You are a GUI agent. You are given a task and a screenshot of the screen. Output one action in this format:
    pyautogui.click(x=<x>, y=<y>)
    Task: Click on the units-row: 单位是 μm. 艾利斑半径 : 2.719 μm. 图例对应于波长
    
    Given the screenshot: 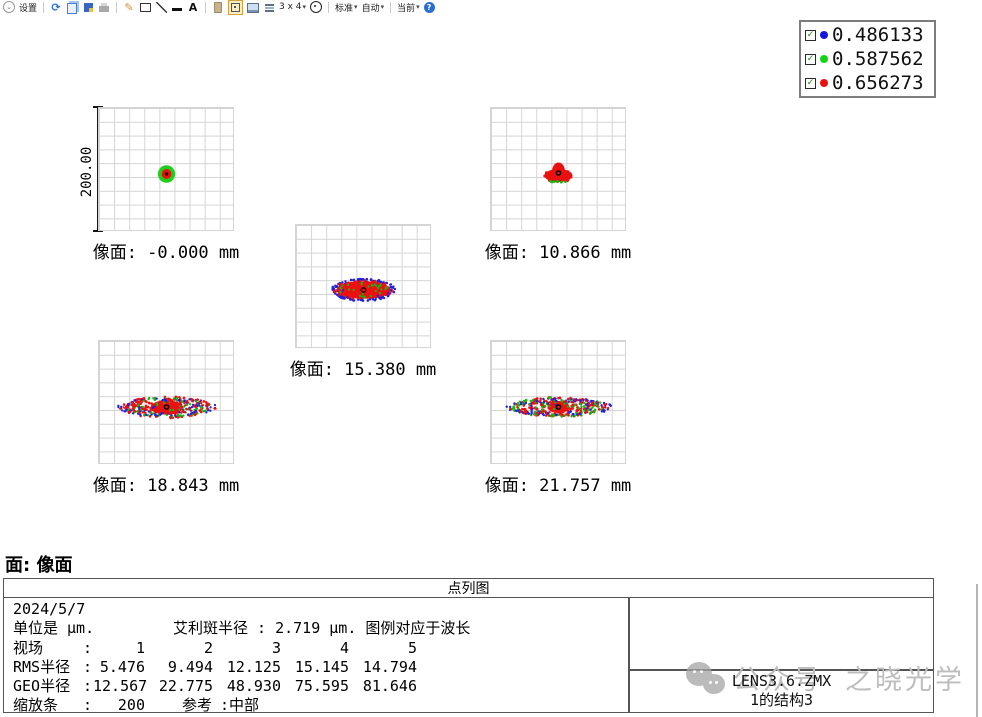 What is the action you would take?
    pyautogui.click(x=318, y=628)
    